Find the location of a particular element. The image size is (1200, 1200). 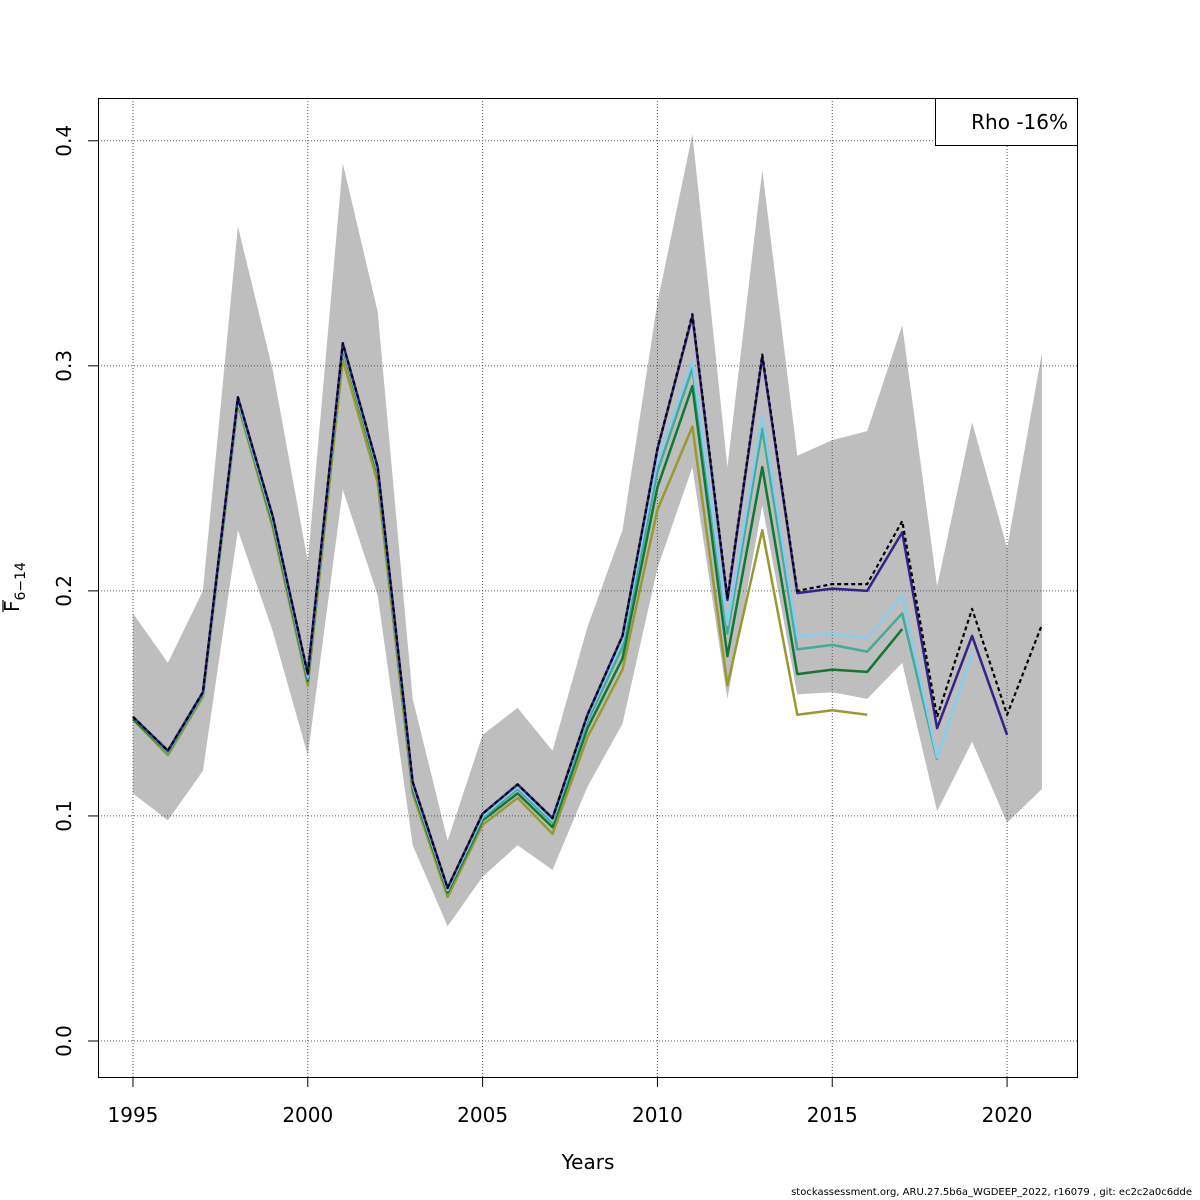

y-axis-title-main: F is located at coordinates (12, 606).